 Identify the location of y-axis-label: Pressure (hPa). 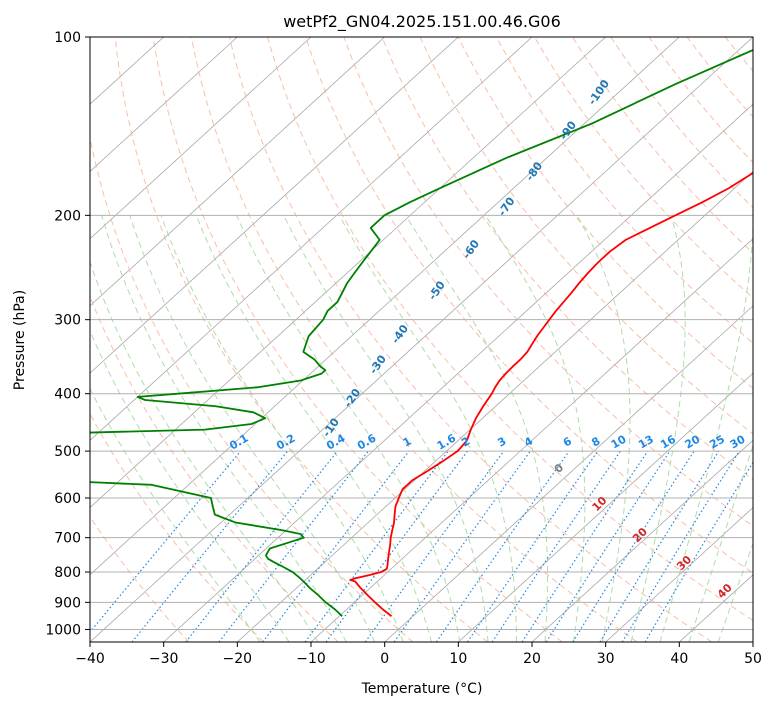
(20, 340).